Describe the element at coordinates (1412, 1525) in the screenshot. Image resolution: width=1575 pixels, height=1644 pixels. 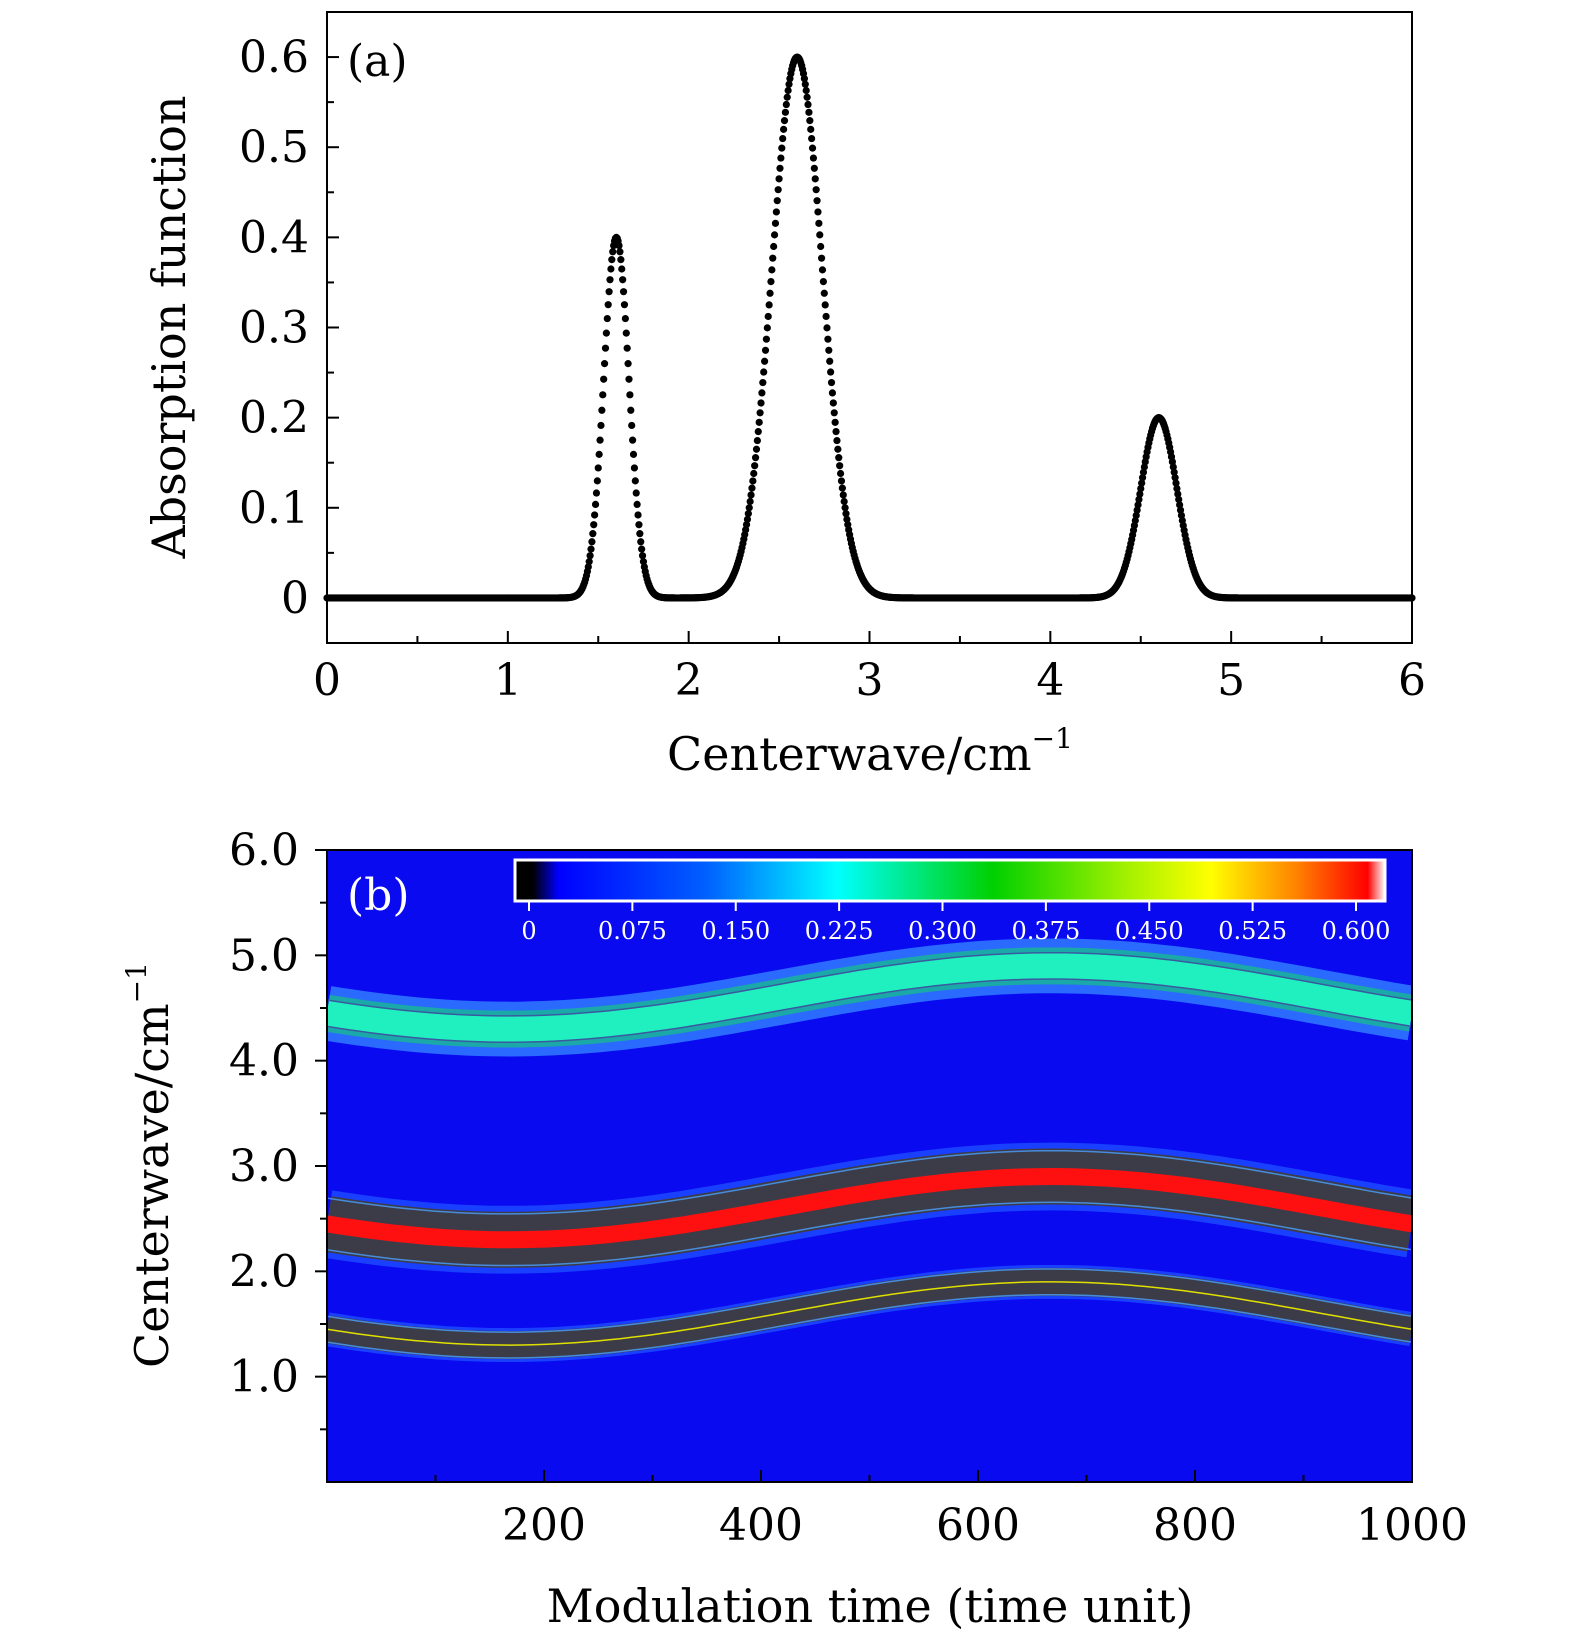
I see `x-tick-label: 1000` at that location.